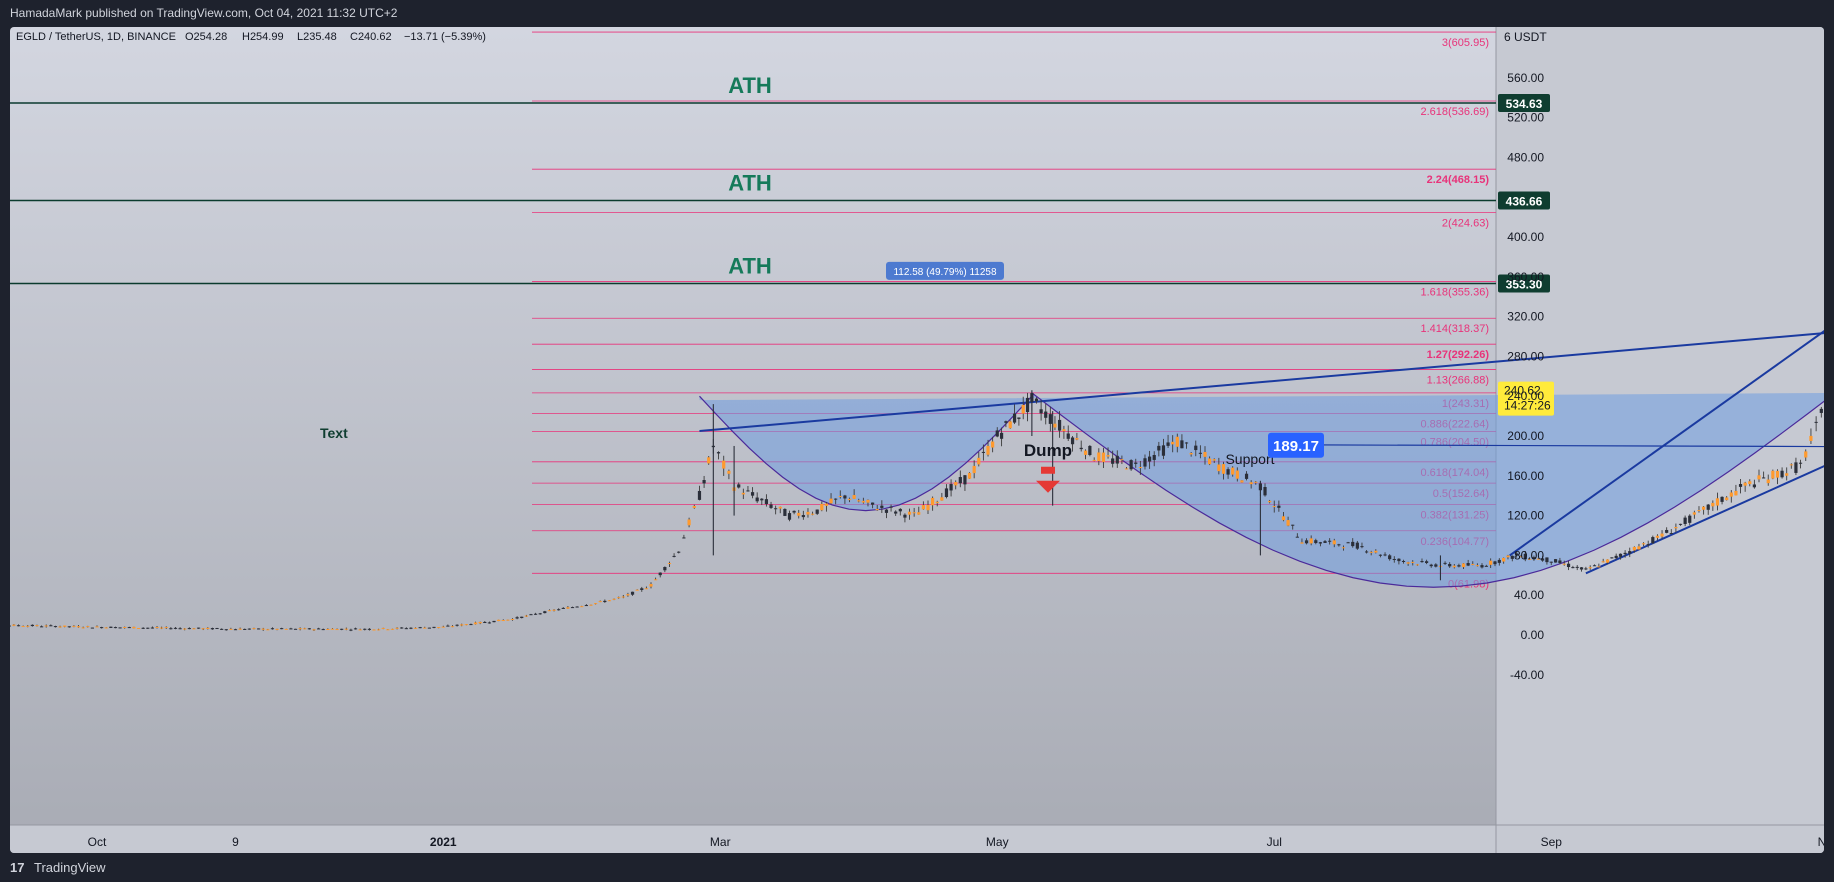  What do you see at coordinates (1048, 450) in the screenshot?
I see `dump-label: Dump` at bounding box center [1048, 450].